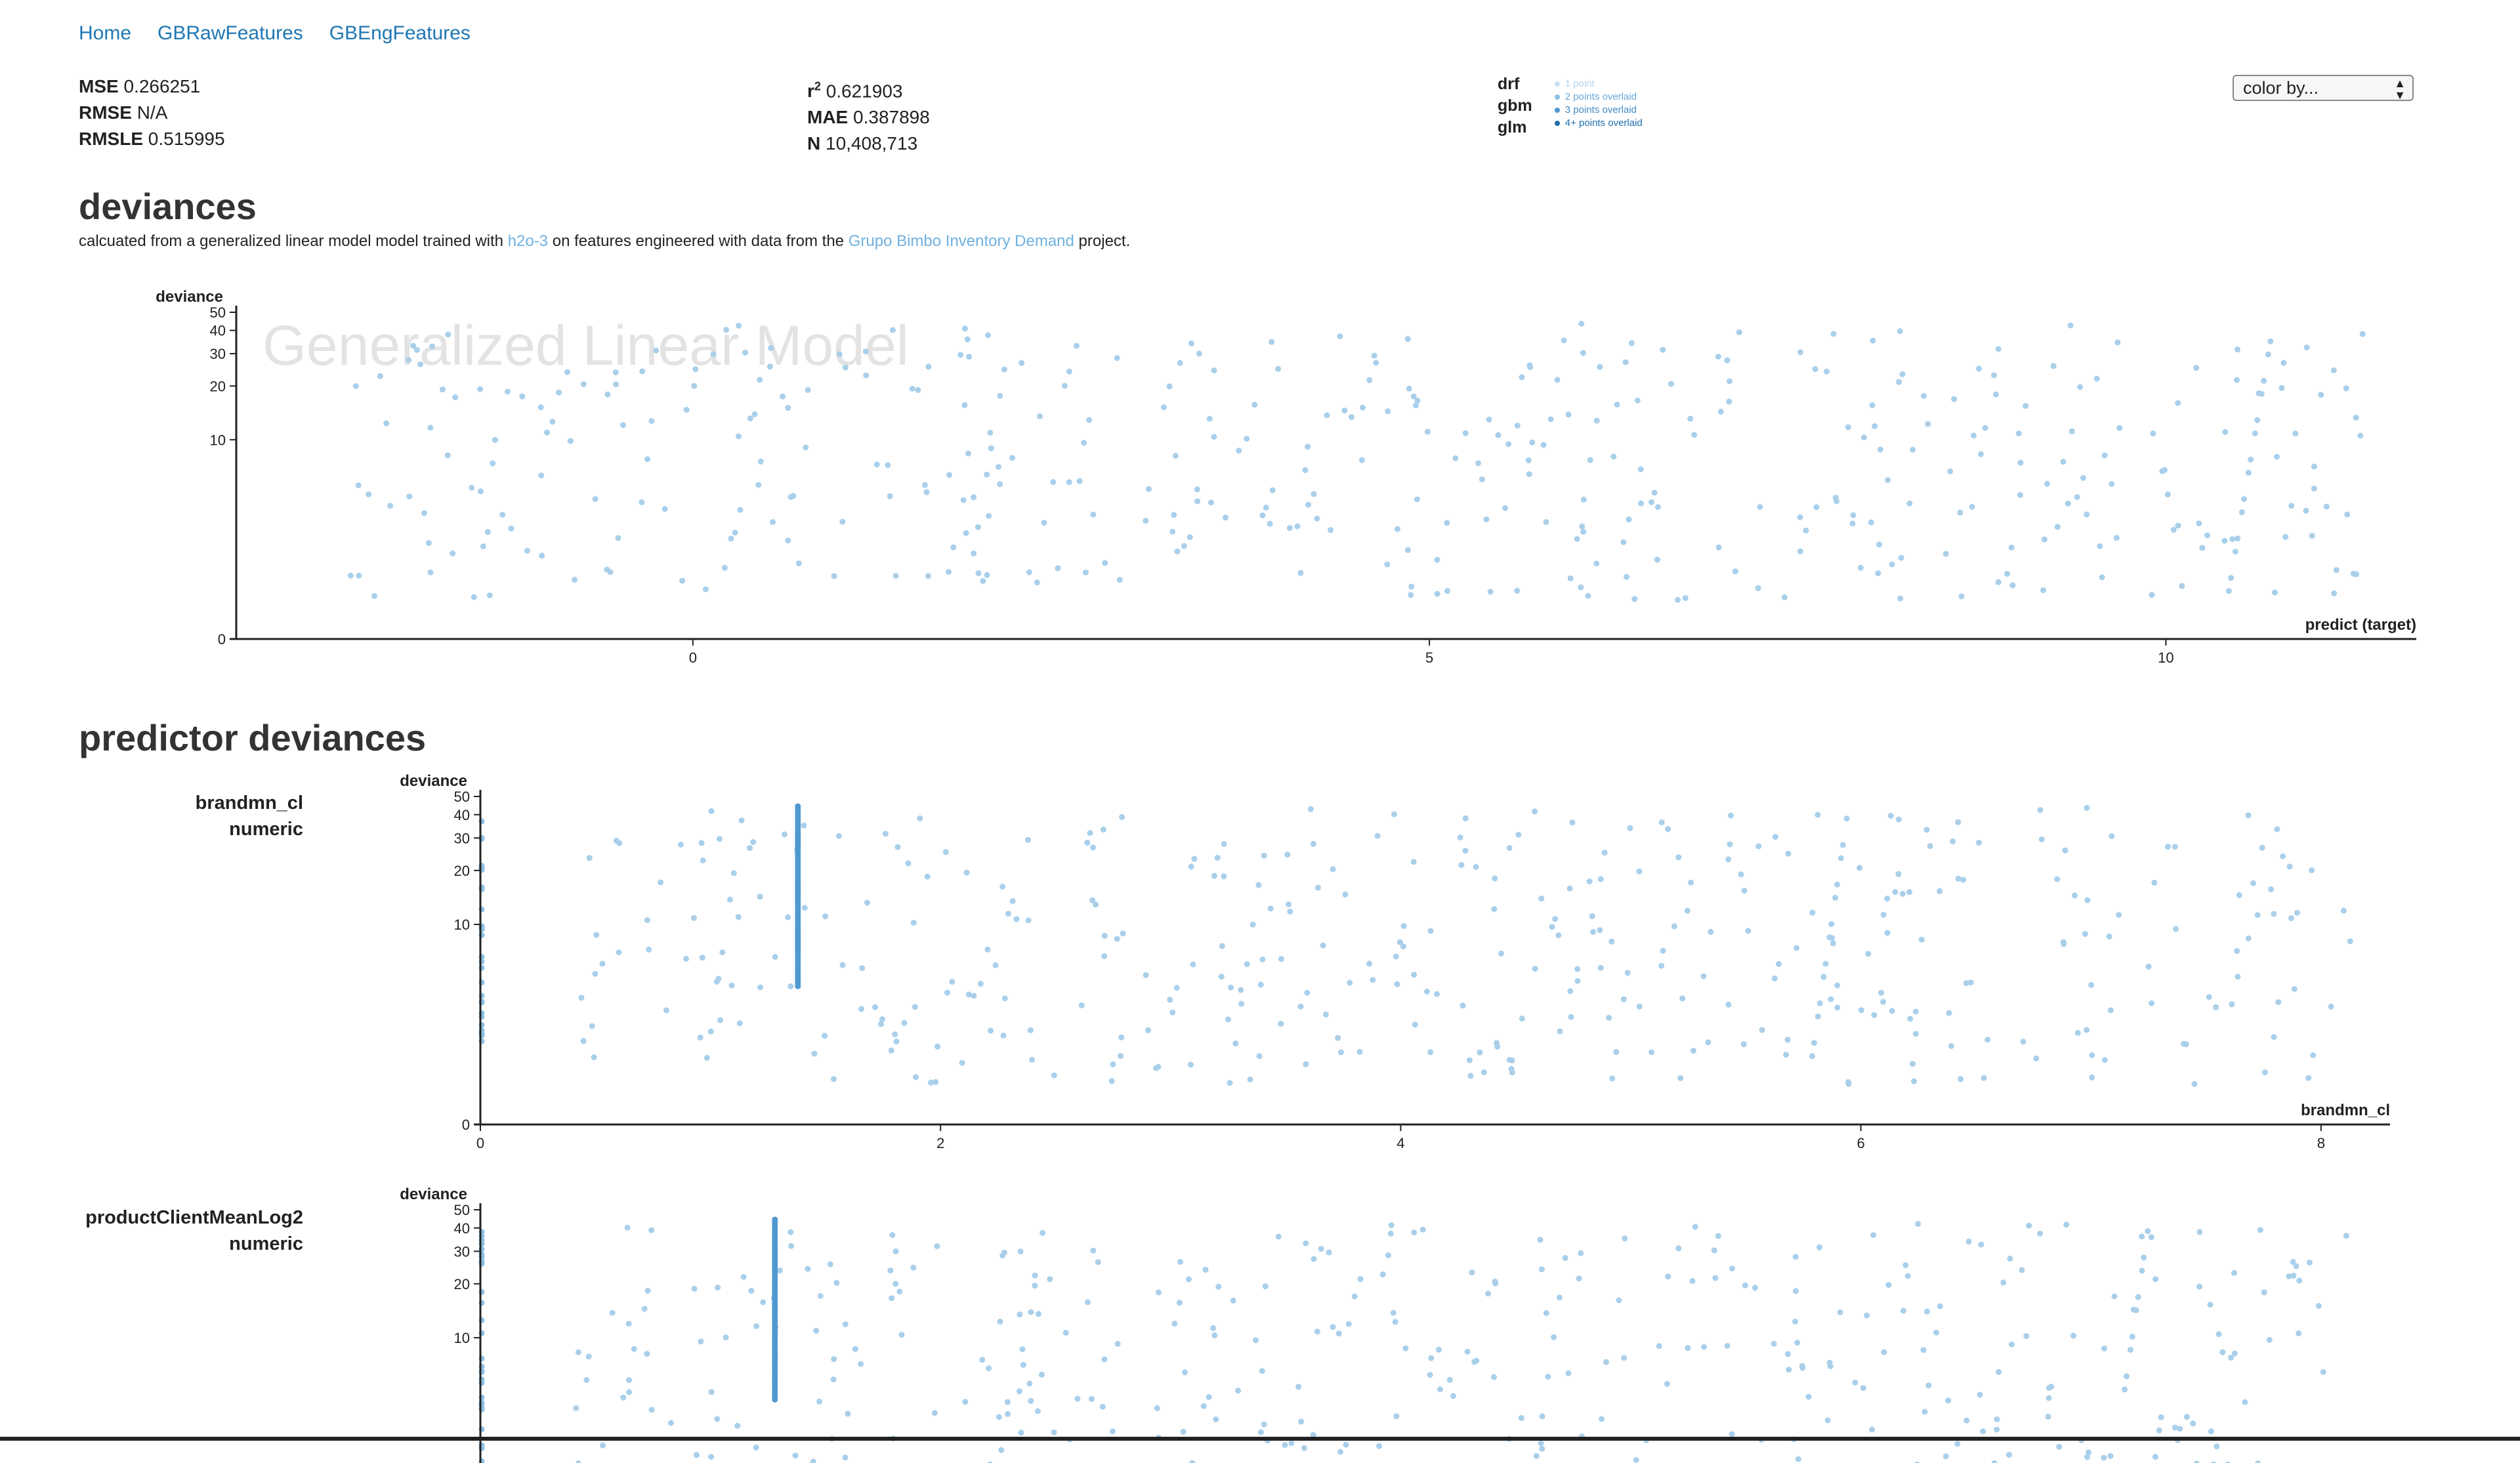 This screenshot has width=2520, height=1463. What do you see at coordinates (528, 241) in the screenshot?
I see `h2o-link: h2o-3` at bounding box center [528, 241].